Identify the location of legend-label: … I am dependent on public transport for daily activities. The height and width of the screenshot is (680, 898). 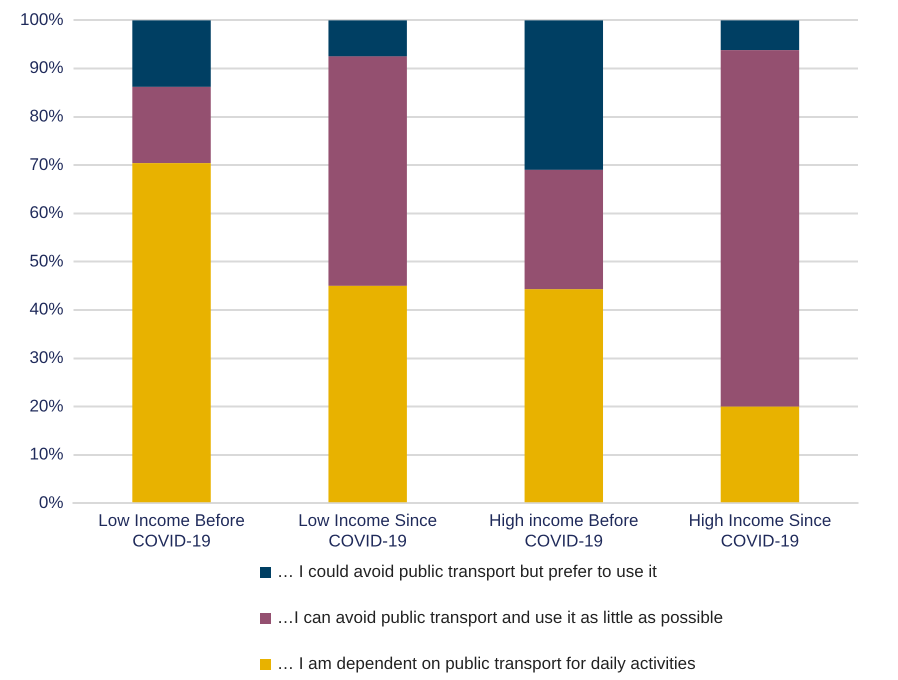
(486, 664).